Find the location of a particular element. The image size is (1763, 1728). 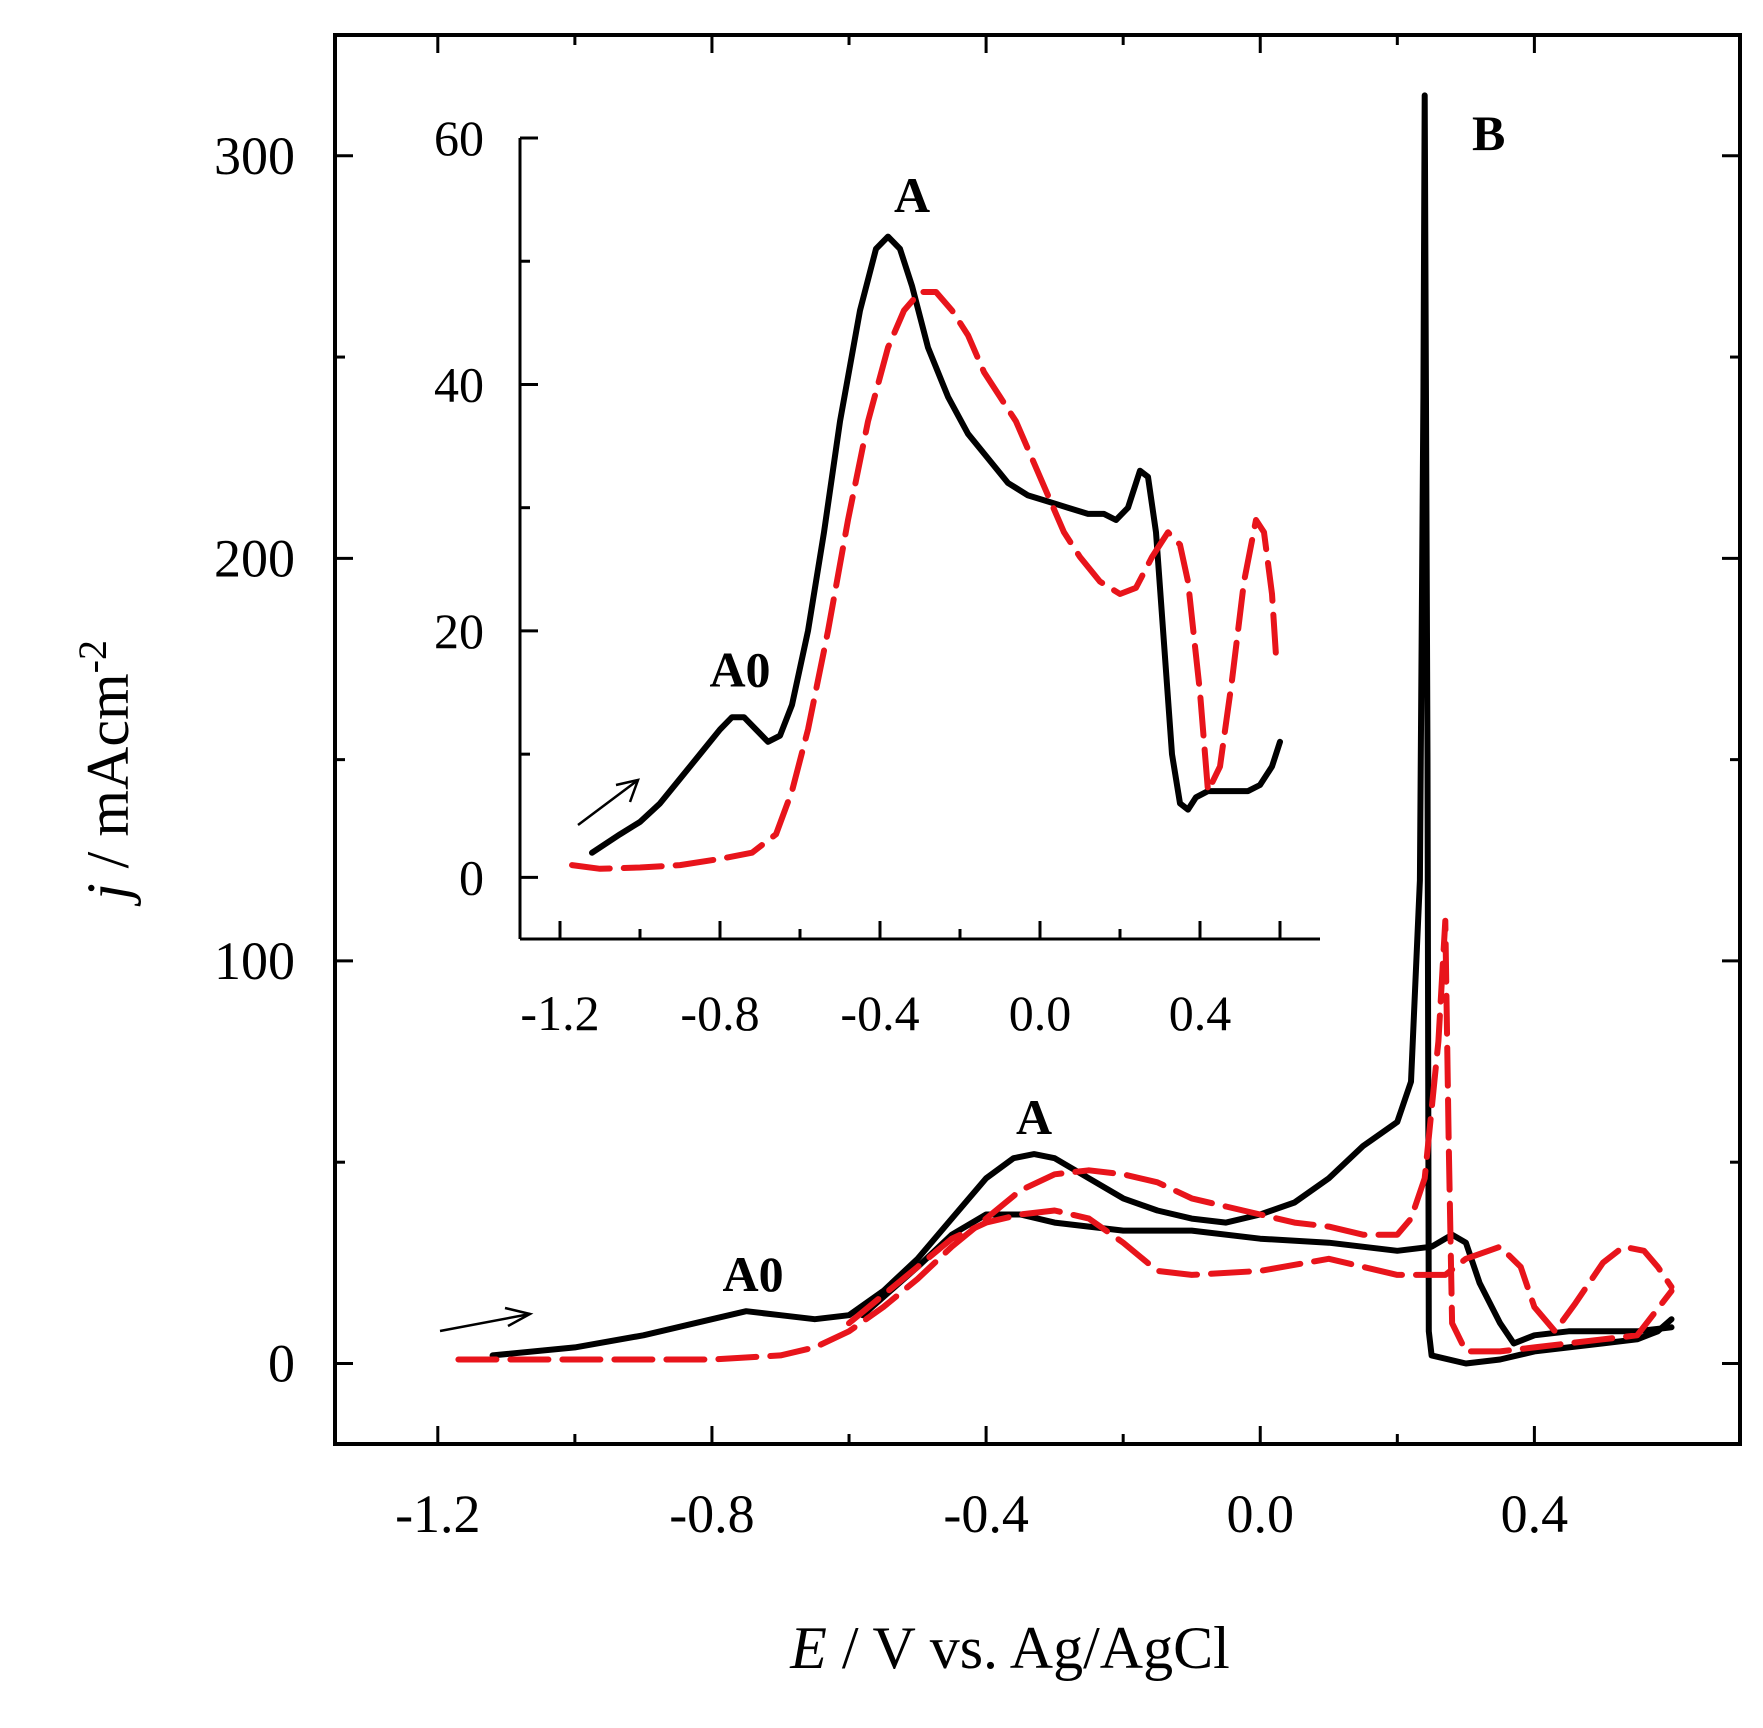

inset-y-tick-label: 40 is located at coordinates (459, 384).